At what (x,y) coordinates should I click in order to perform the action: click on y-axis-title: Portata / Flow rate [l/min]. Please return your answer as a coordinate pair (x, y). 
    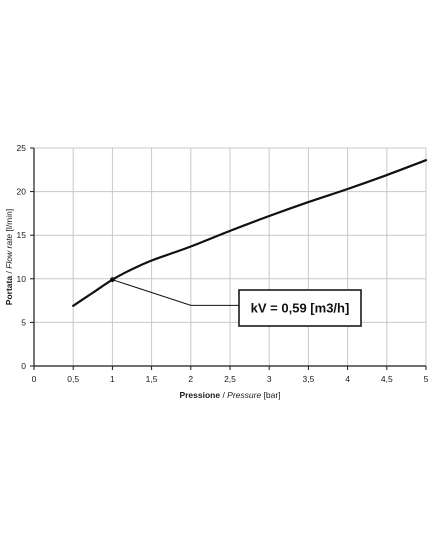
    Looking at the image, I should click on (9, 257).